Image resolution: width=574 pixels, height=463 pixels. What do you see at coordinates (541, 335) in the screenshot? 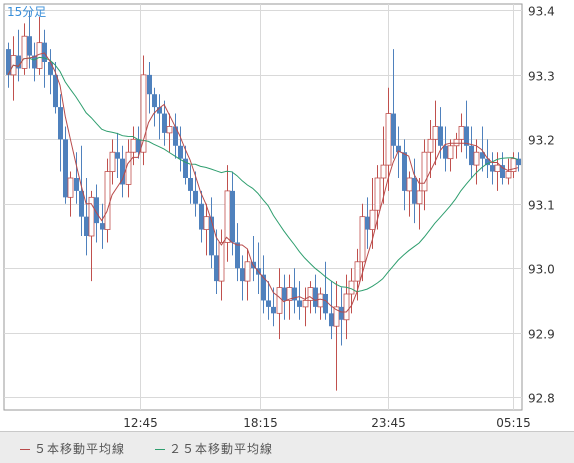
I see `y-tick-label: 92.9` at bounding box center [541, 335].